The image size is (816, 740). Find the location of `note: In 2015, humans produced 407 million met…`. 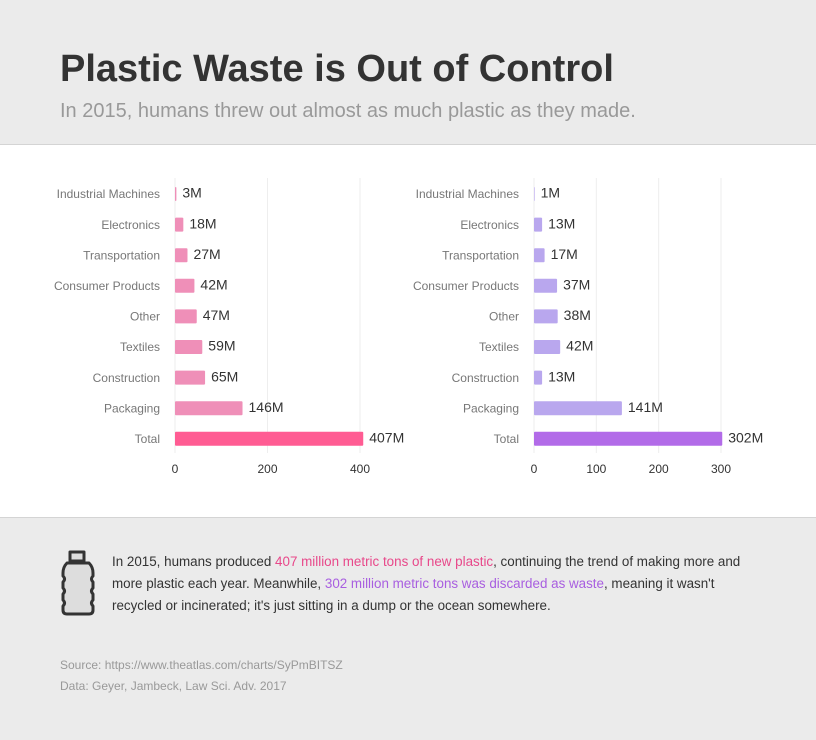

note: In 2015, humans produced 407 million met… is located at coordinates (437, 584).